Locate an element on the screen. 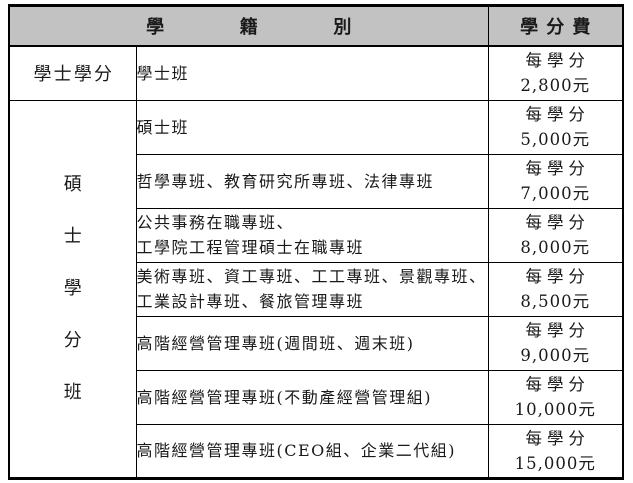 This screenshot has width=633, height=483. header-category-label: 學籍別 is located at coordinates (286, 27).